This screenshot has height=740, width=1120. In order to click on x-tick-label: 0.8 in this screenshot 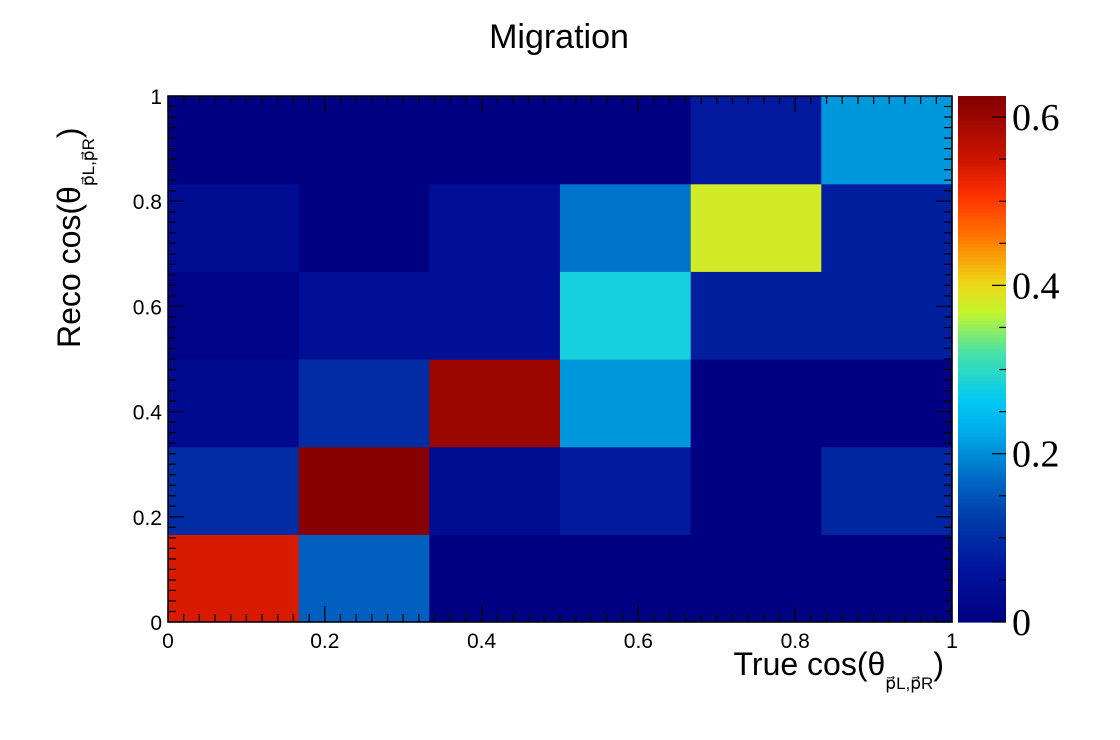, I will do `click(795, 641)`.